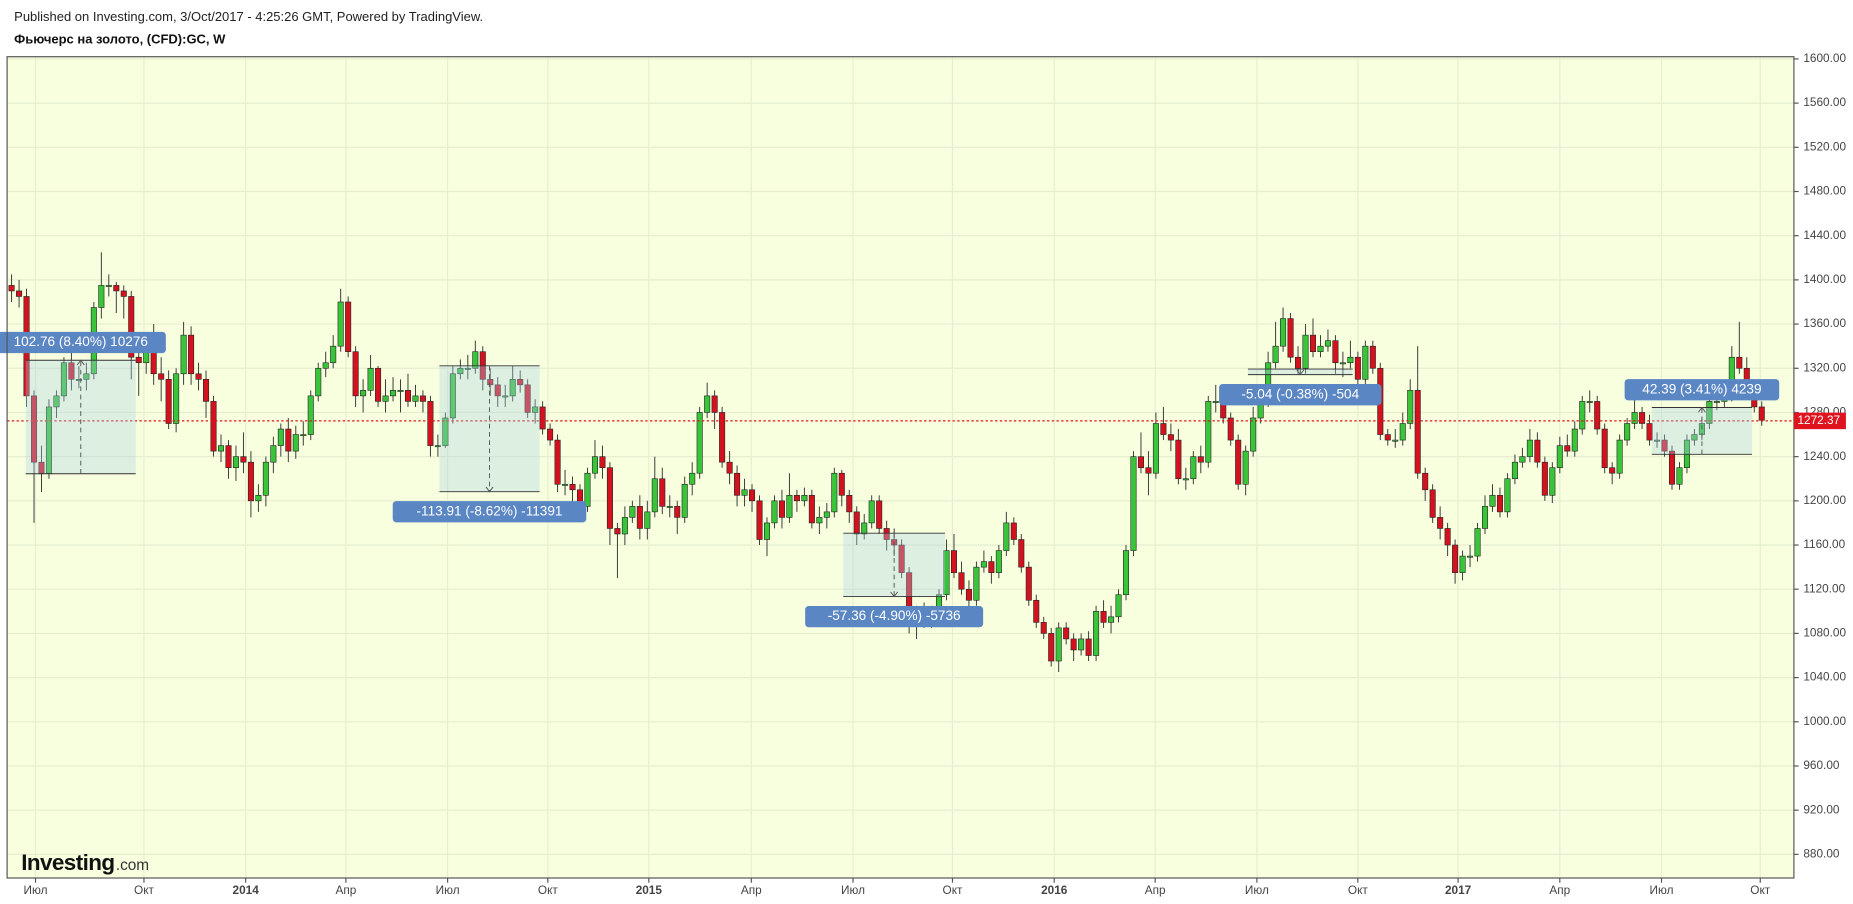 The image size is (1853, 904). Describe the element at coordinates (1824, 588) in the screenshot. I see `y-tick-label: 1120.00` at that location.